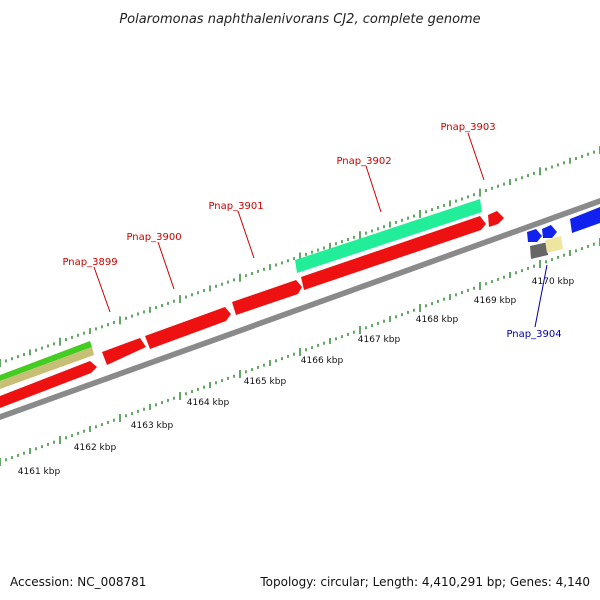  Describe the element at coordinates (235, 206) in the screenshot. I see `gene-label: Pnap_3901` at that location.